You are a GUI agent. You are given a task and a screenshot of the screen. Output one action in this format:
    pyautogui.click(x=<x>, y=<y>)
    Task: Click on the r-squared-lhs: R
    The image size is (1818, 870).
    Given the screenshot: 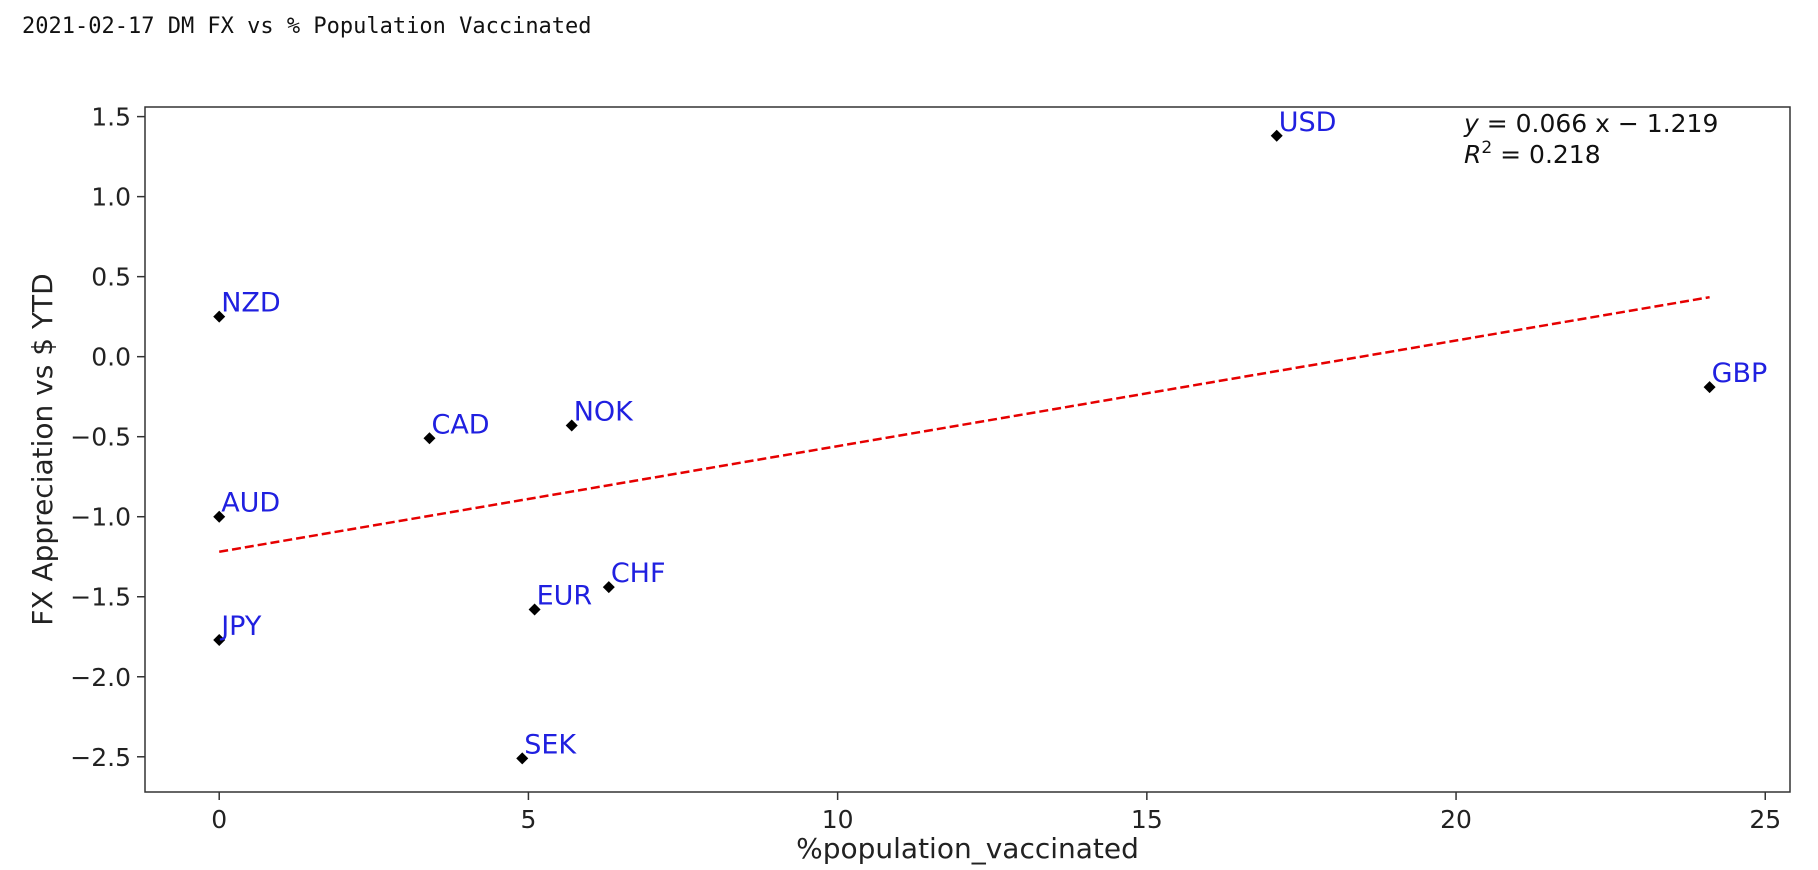 What is the action you would take?
    pyautogui.click(x=1472, y=154)
    